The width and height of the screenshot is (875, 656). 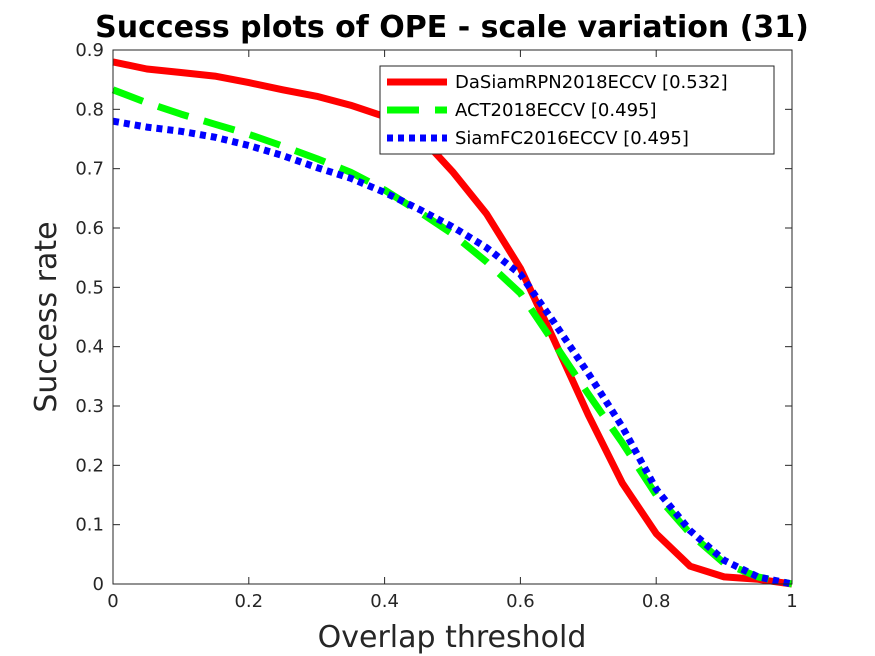 What do you see at coordinates (98, 584) in the screenshot?
I see `y-tick-label: 0` at bounding box center [98, 584].